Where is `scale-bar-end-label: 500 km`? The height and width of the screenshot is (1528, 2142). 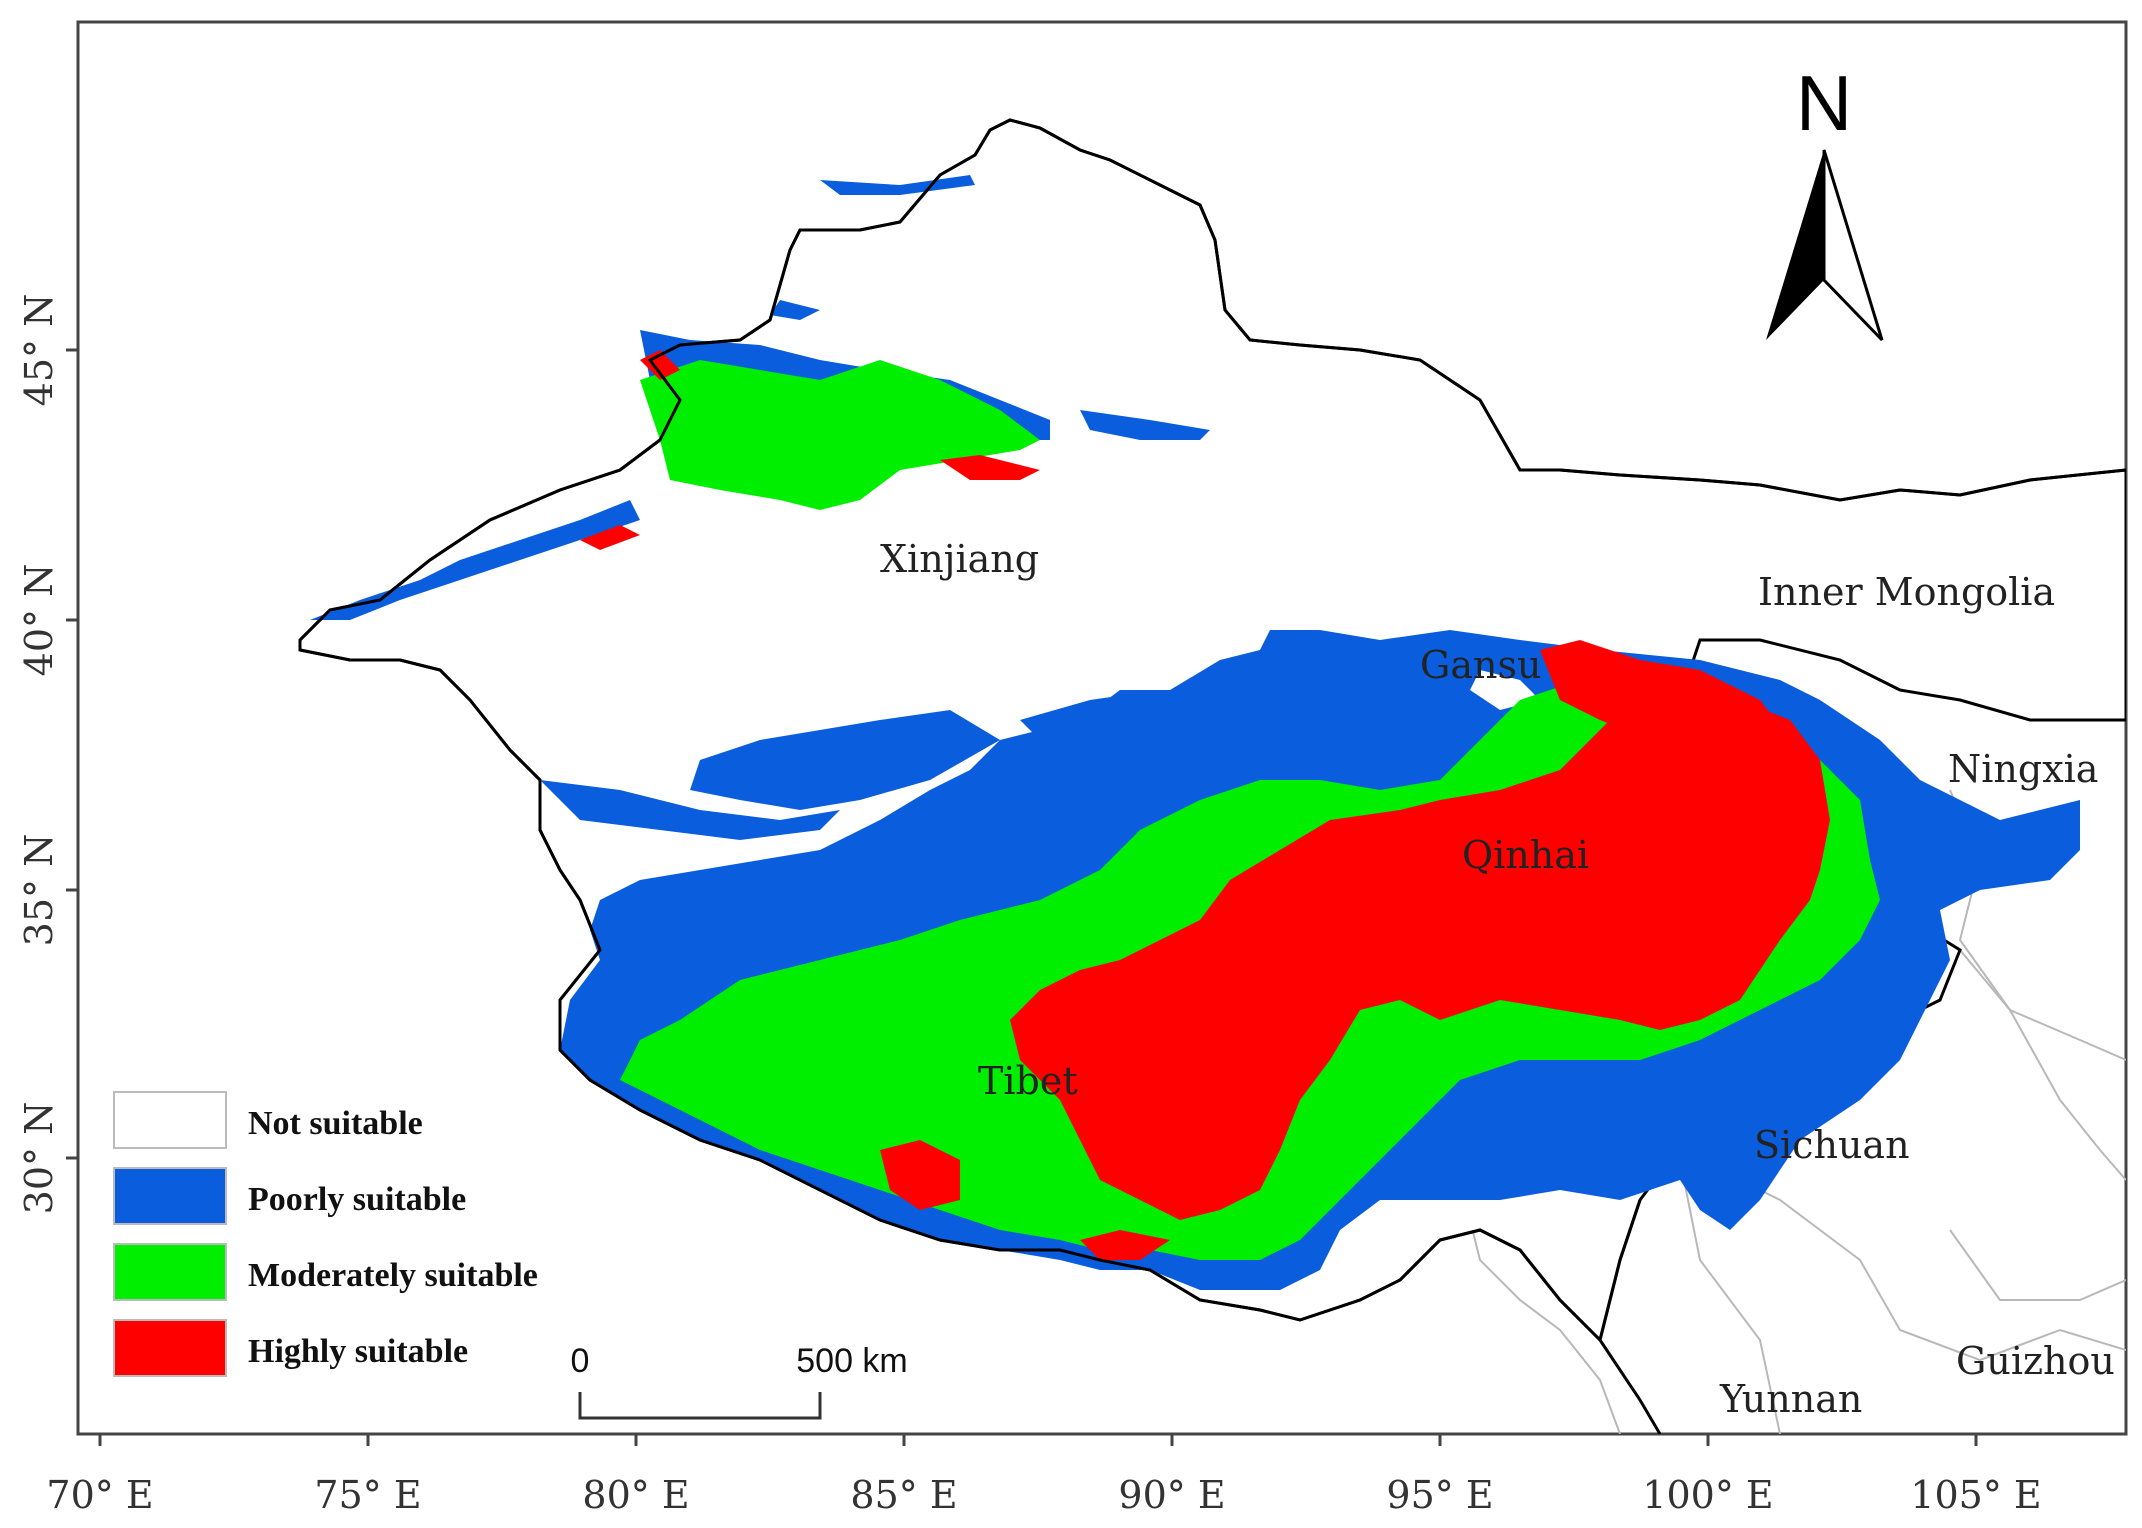 scale-bar-end-label: 500 km is located at coordinates (852, 1361).